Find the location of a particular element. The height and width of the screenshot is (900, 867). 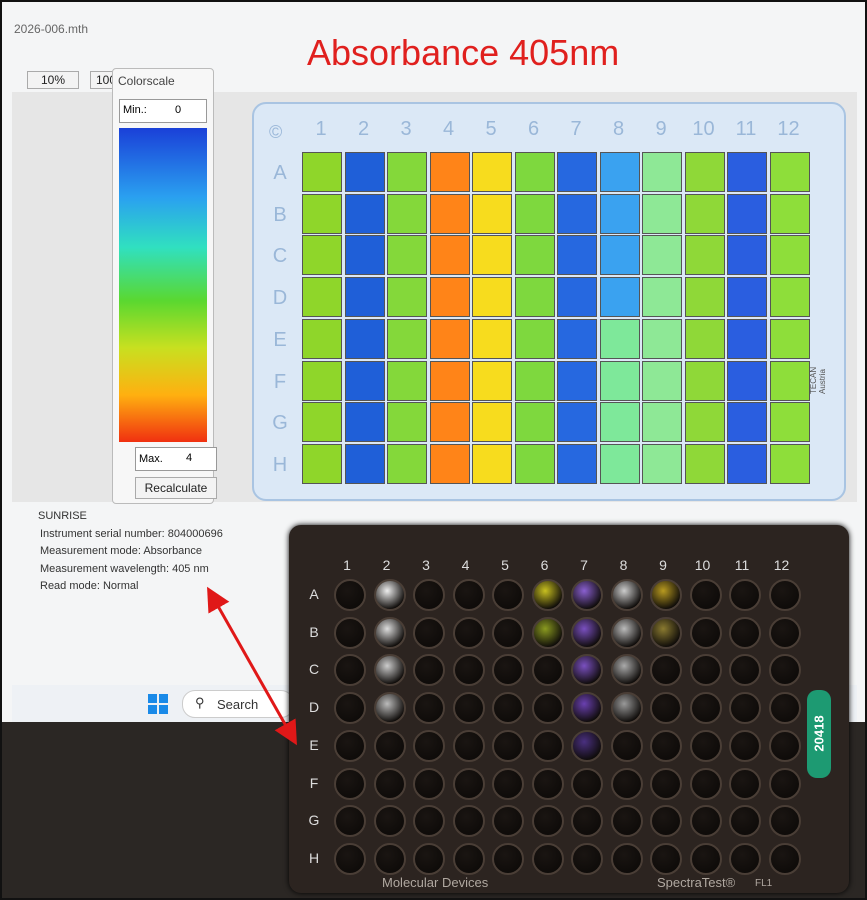

plate-row-label: H is located at coordinates (314, 857).